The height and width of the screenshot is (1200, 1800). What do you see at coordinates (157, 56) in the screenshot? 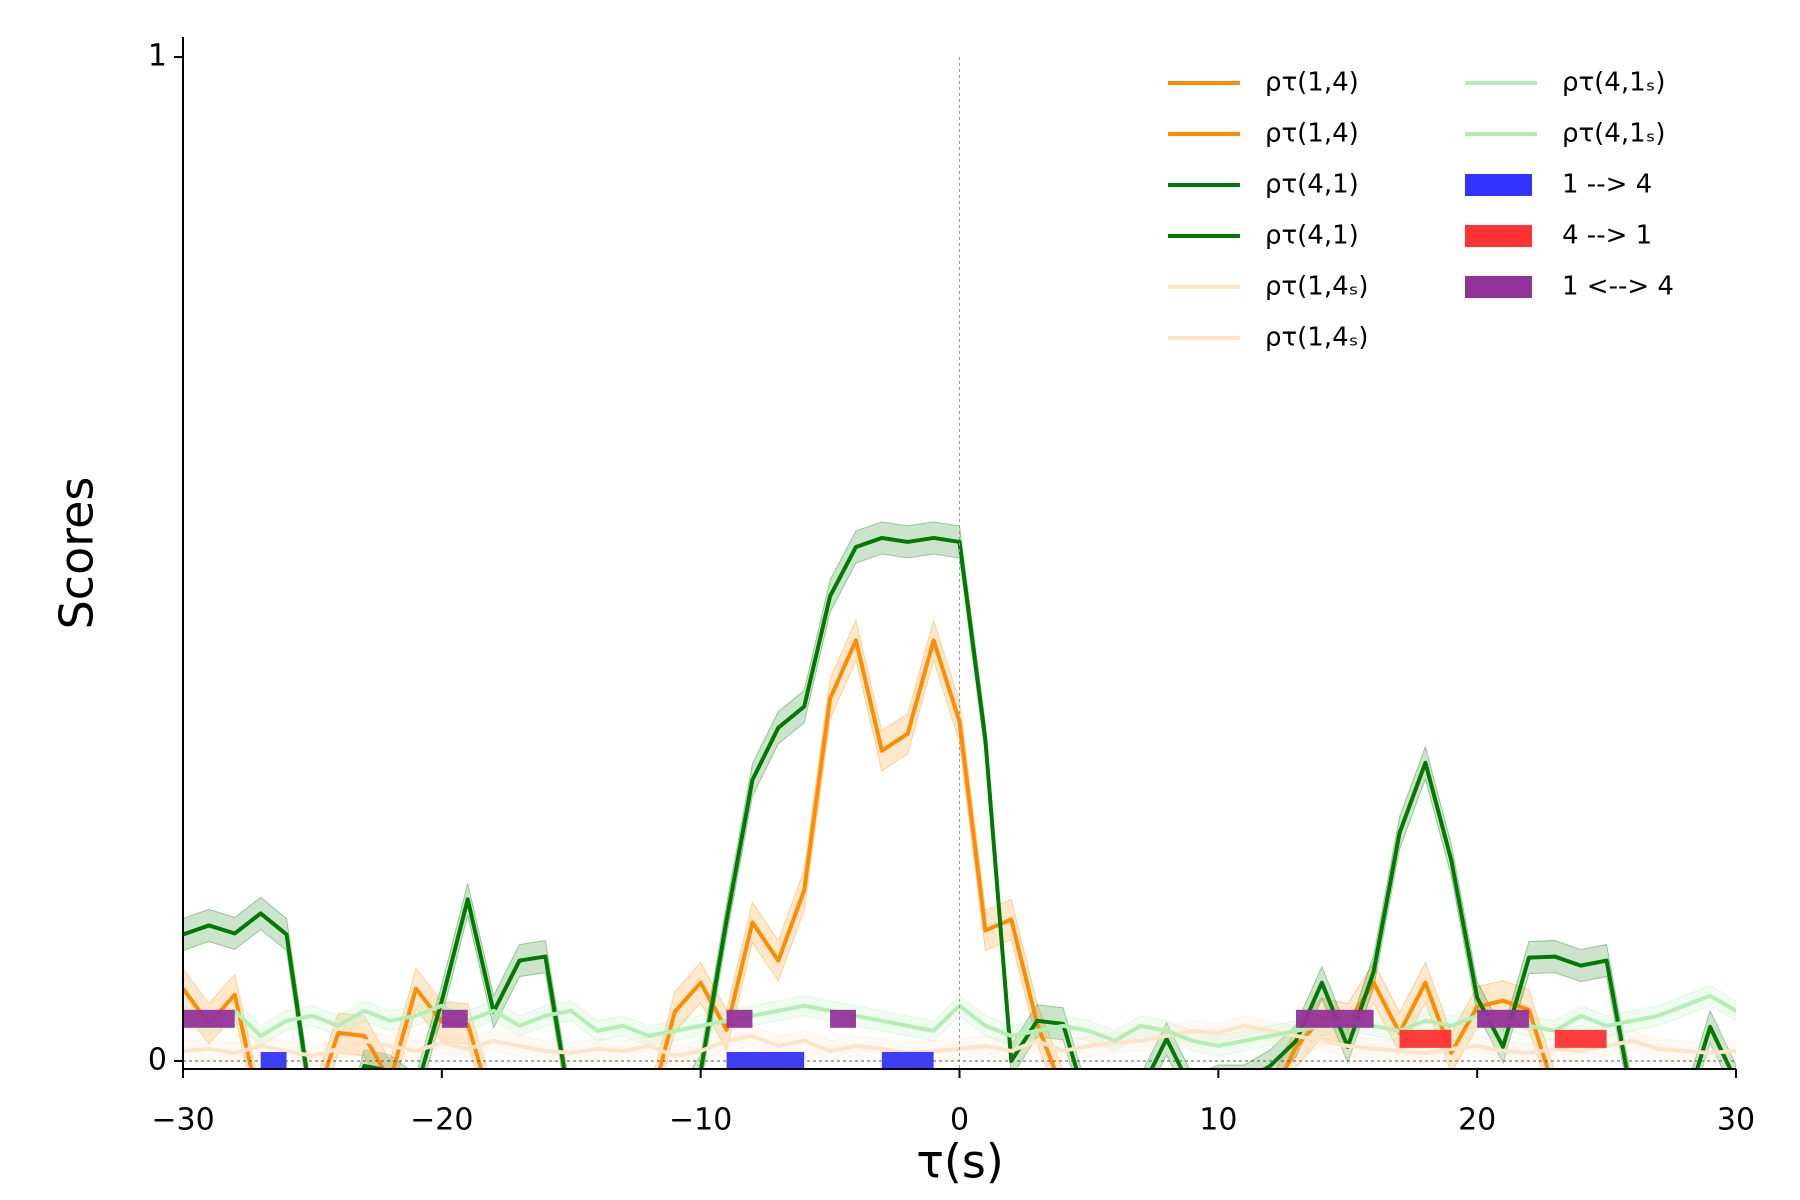
I see `y-tick-label: 1` at bounding box center [157, 56].